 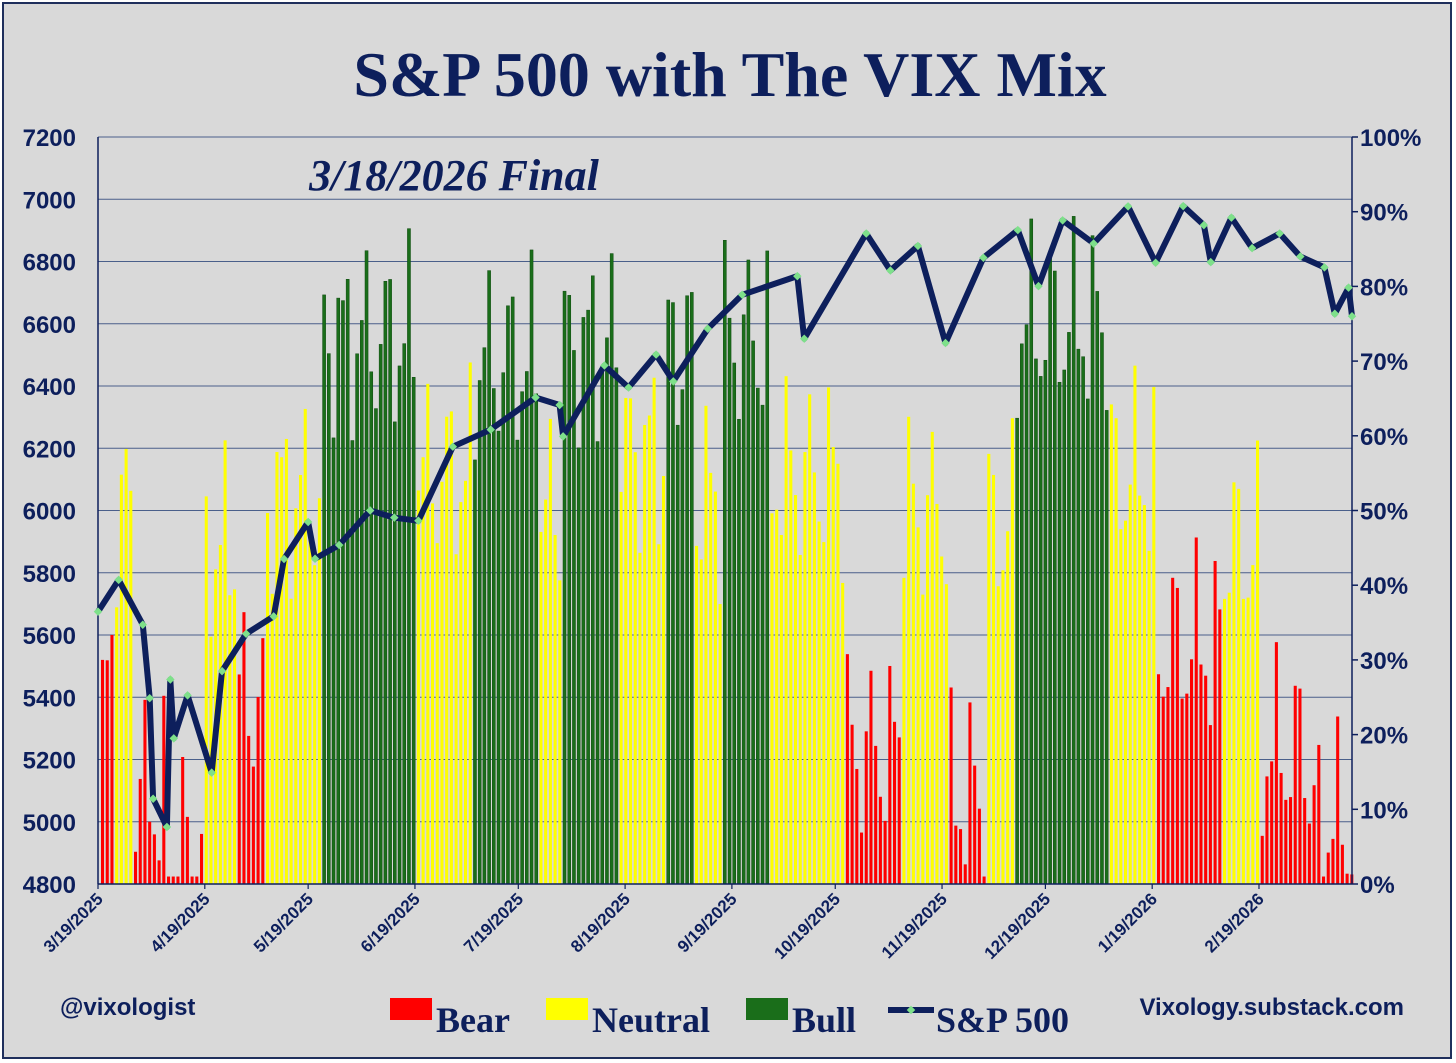 I want to click on y-right-tick-label: 90%, so click(x=1384, y=213).